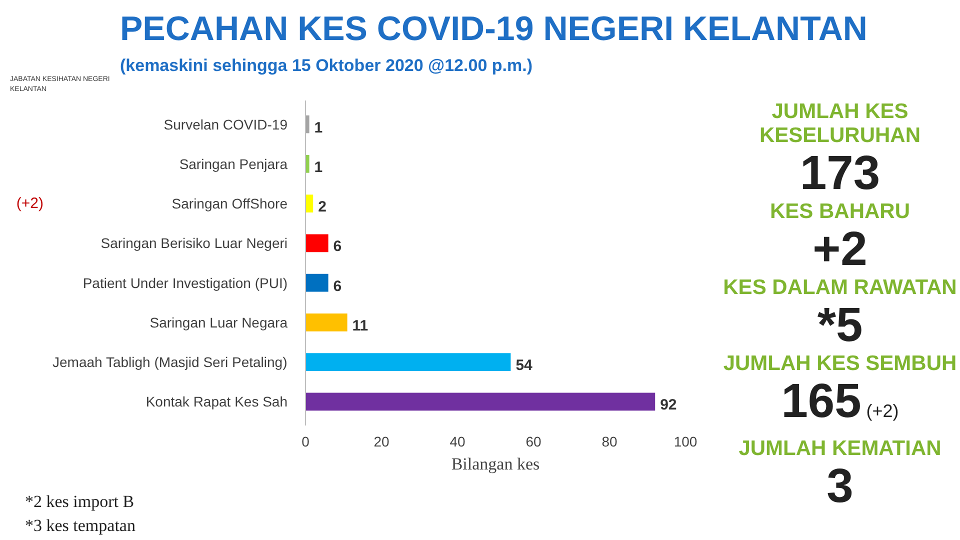 The height and width of the screenshot is (540, 960). What do you see at coordinates (821, 401) in the screenshot?
I see `data-label: 165` at bounding box center [821, 401].